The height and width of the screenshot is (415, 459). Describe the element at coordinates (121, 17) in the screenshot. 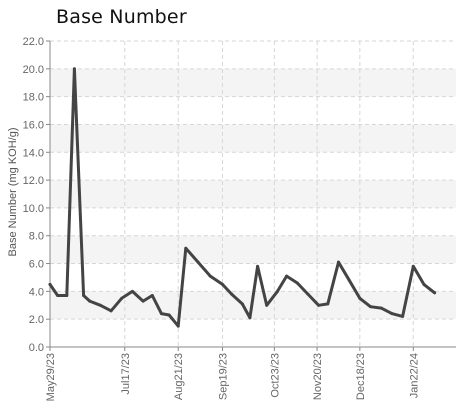

I see `chart-title: Base Number` at that location.